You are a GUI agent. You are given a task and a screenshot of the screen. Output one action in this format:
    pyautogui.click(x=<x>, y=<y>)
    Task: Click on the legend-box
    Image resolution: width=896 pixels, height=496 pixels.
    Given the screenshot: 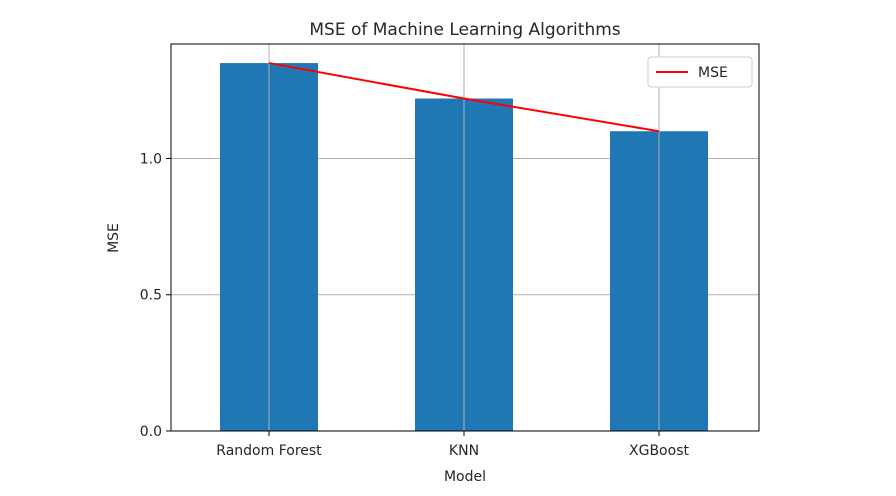 What is the action you would take?
    pyautogui.click(x=700, y=72)
    